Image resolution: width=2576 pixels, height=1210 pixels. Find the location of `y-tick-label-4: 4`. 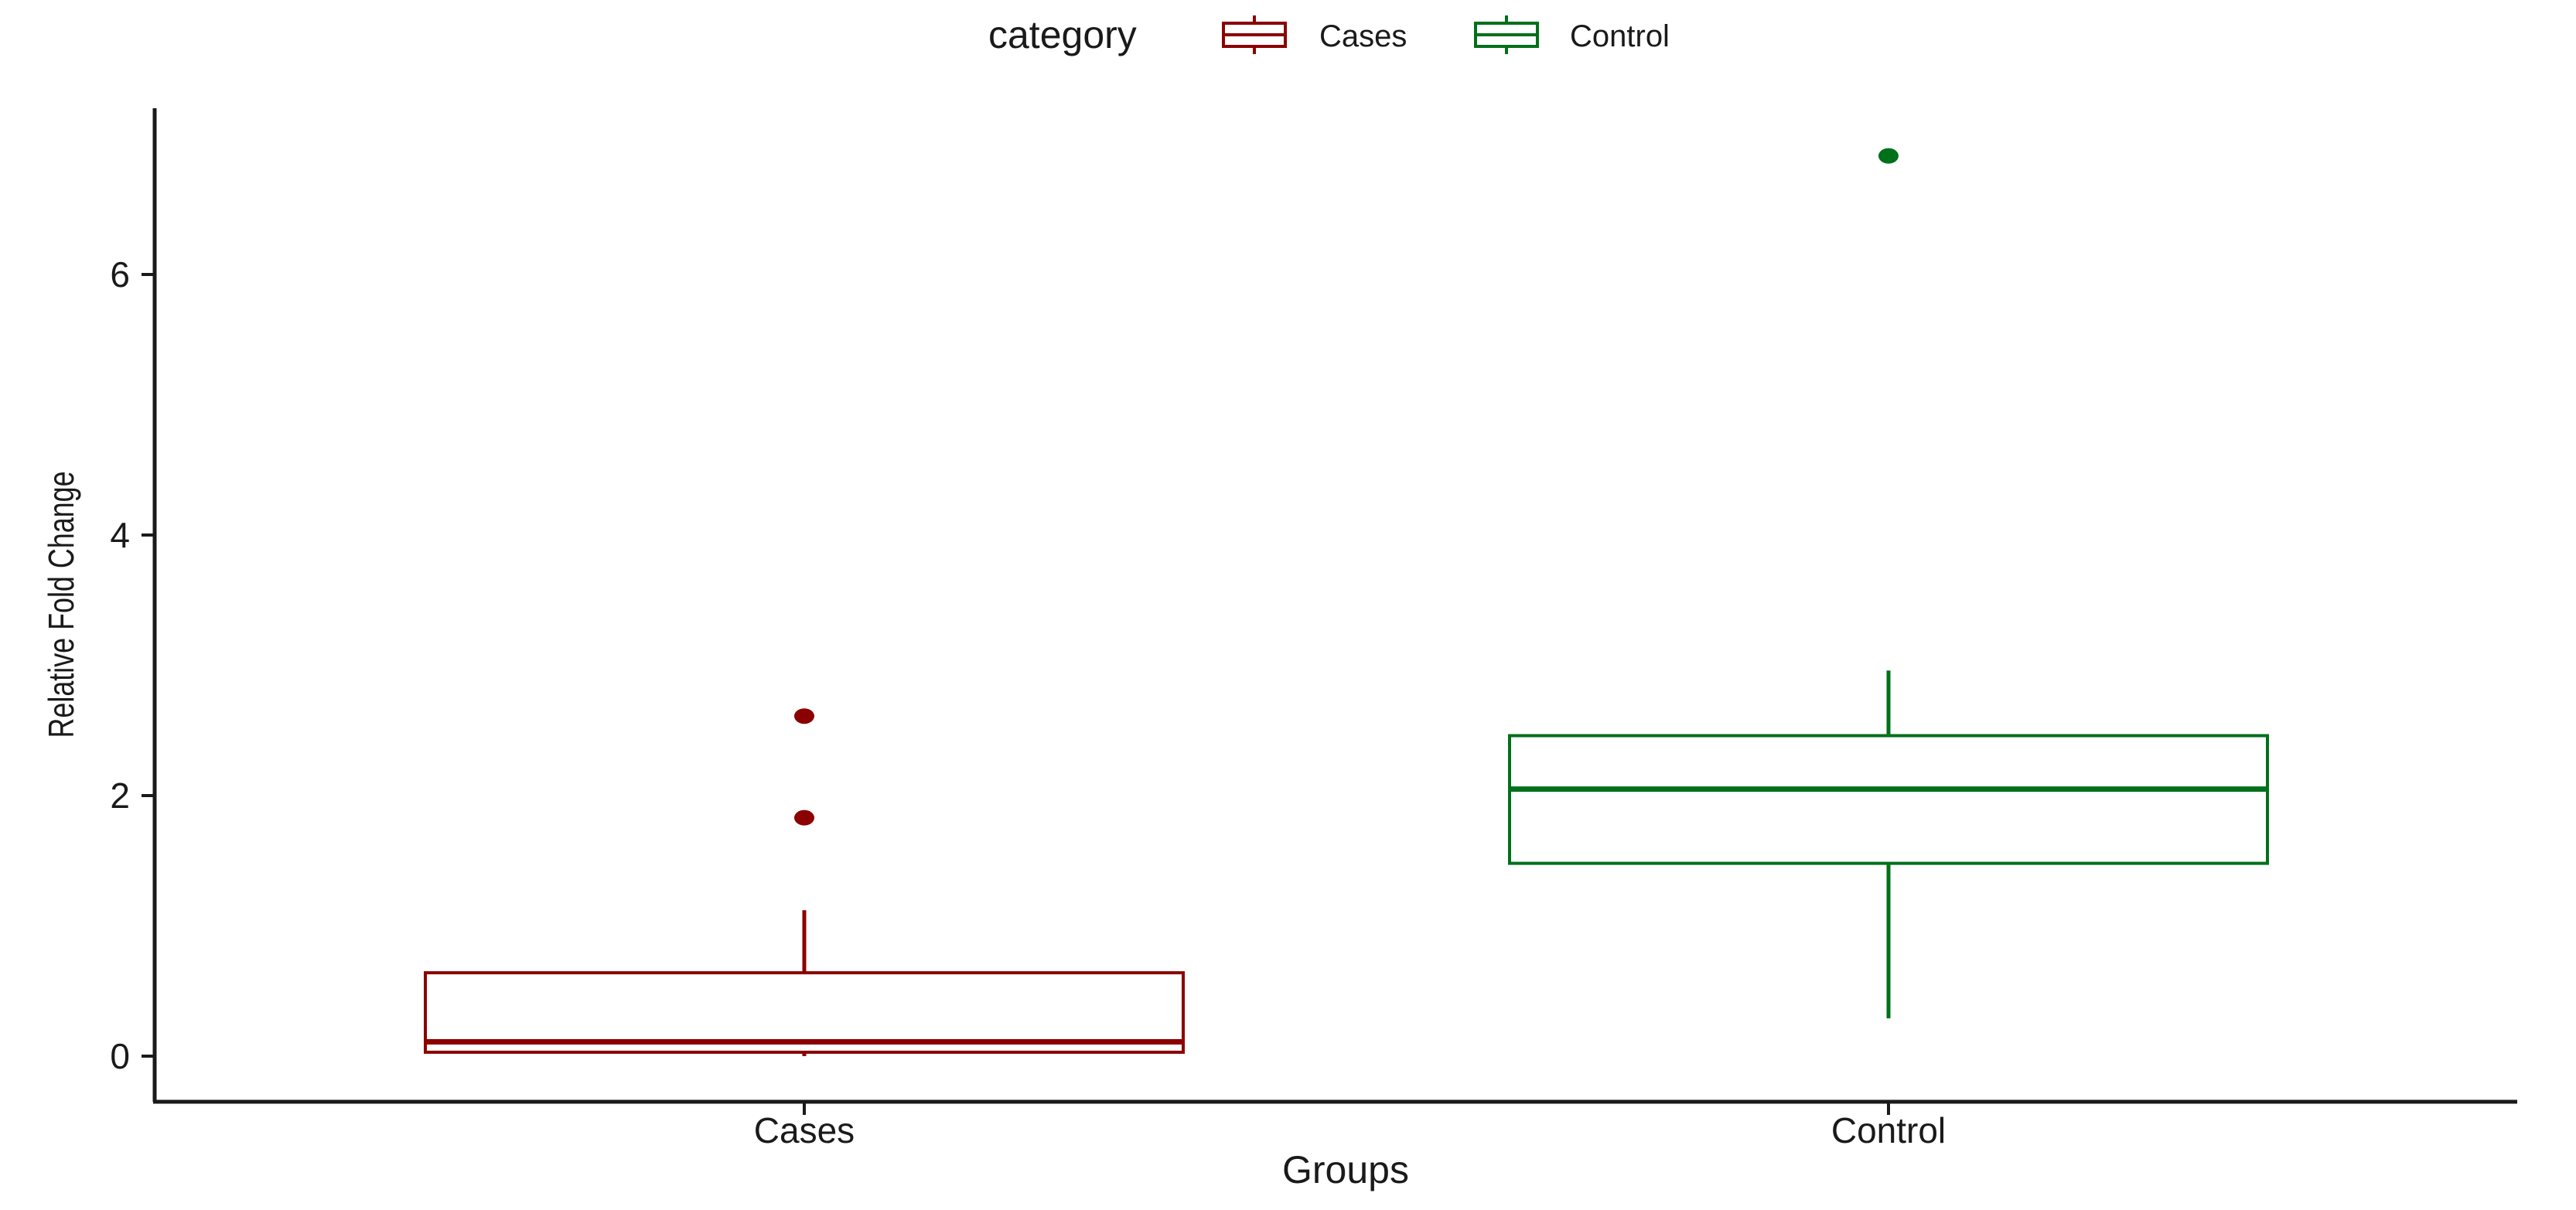

y-tick-label-4: 4 is located at coordinates (120, 535).